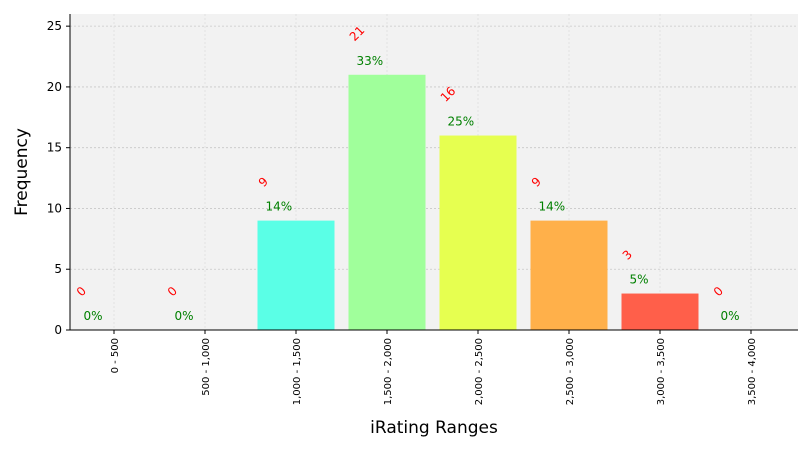 The width and height of the screenshot is (810, 450). Describe the element at coordinates (388, 371) in the screenshot. I see `x-tick-label: 1,500 - 2,000` at that location.